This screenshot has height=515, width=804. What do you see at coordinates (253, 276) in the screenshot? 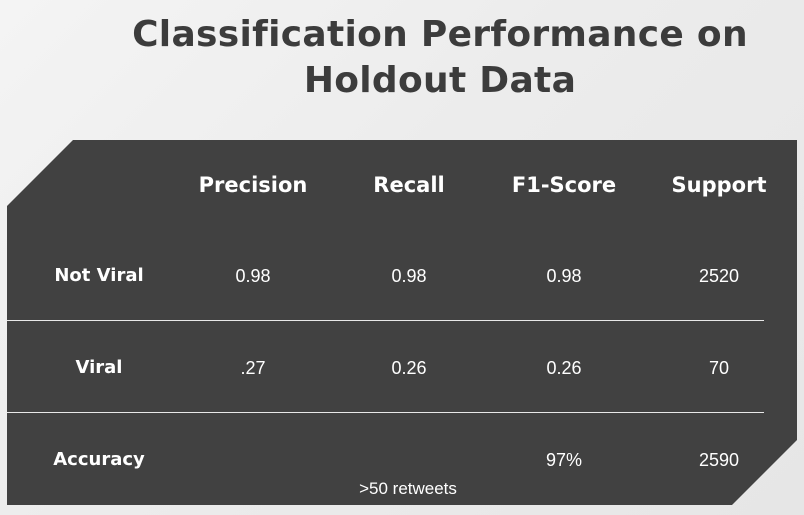
I see `not-viral-precision: 0.98` at bounding box center [253, 276].